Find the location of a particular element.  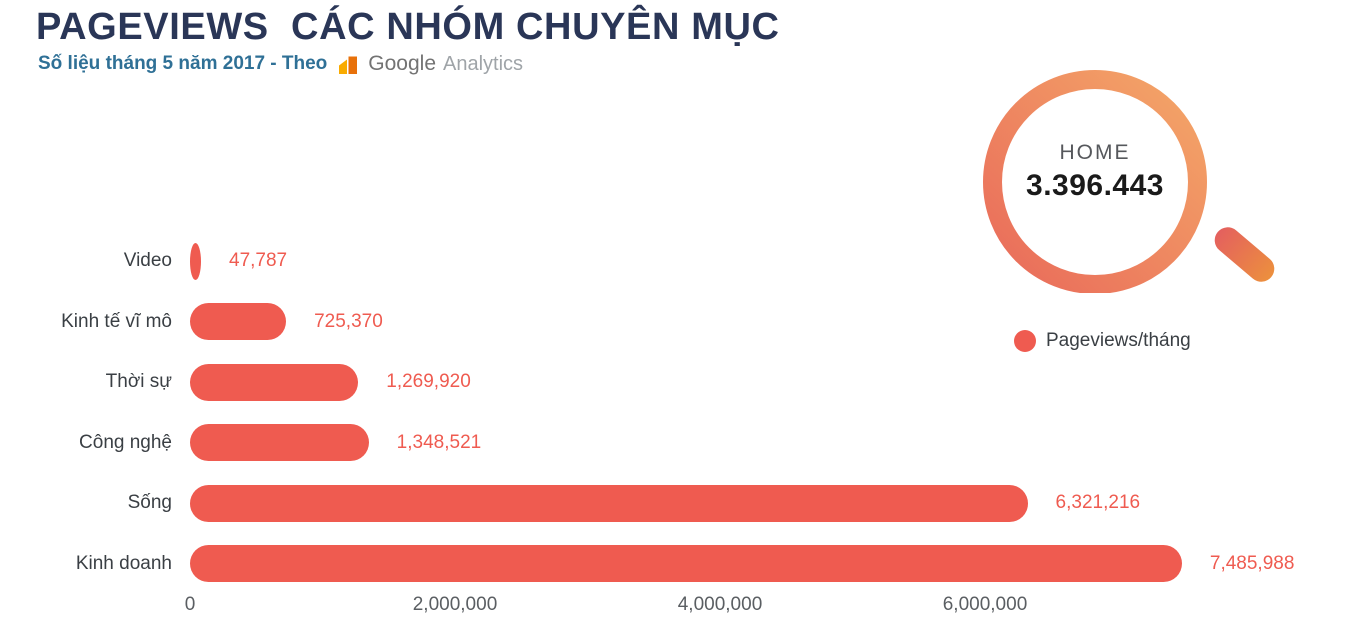

magnifier-handle is located at coordinates (1244, 254).